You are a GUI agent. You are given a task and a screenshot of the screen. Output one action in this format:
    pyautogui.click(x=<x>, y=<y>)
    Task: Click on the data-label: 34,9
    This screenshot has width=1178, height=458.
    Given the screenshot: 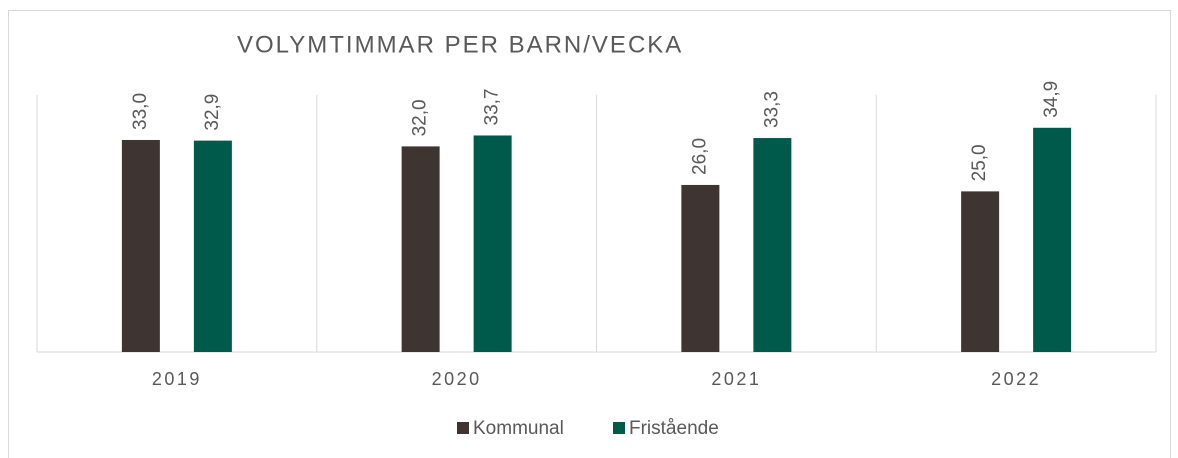 What is the action you would take?
    pyautogui.click(x=1051, y=99)
    